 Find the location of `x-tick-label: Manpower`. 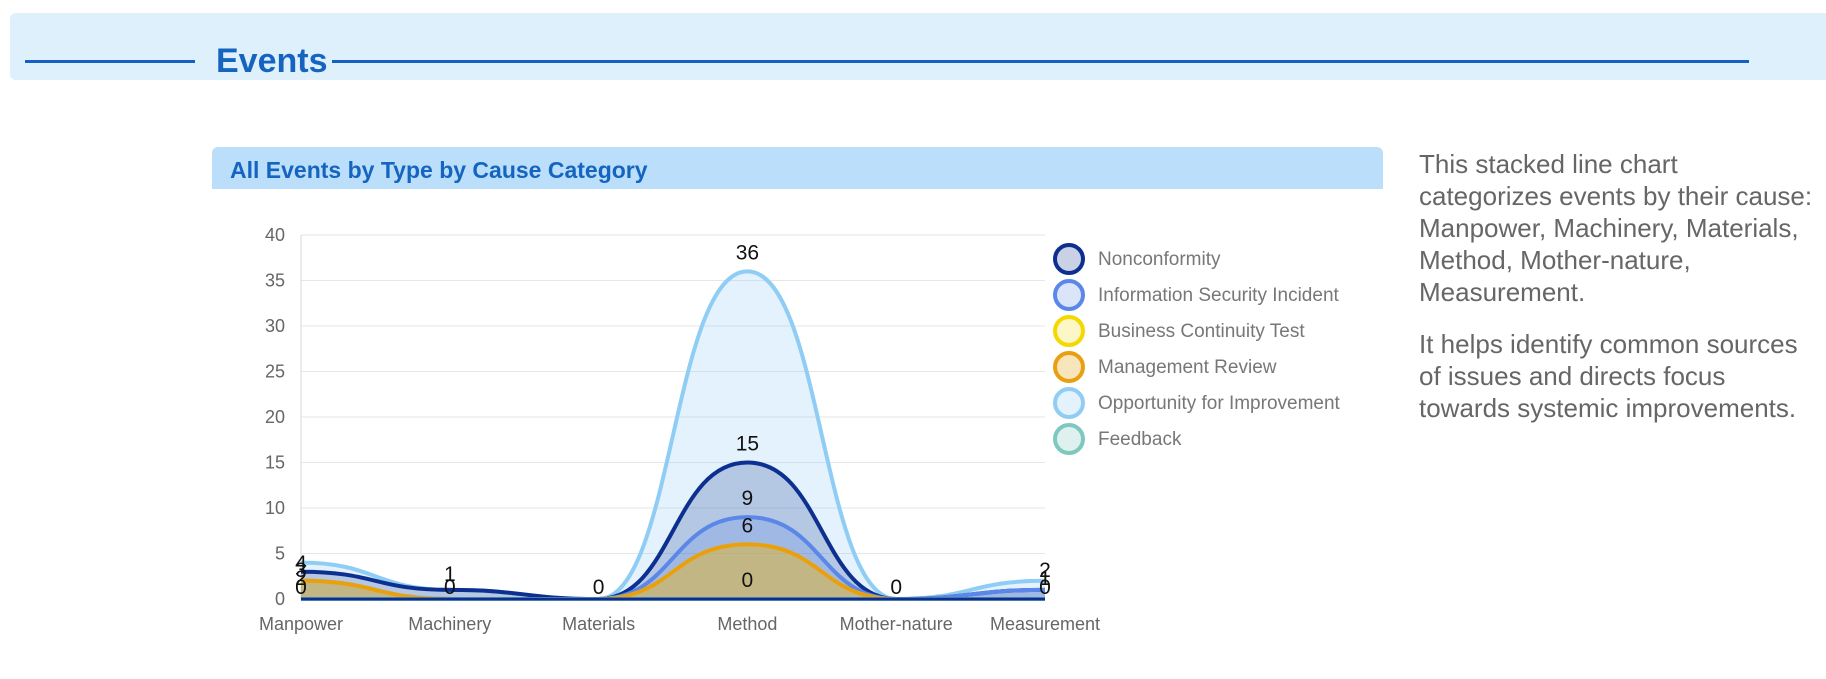

x-tick-label: Manpower is located at coordinates (301, 624).